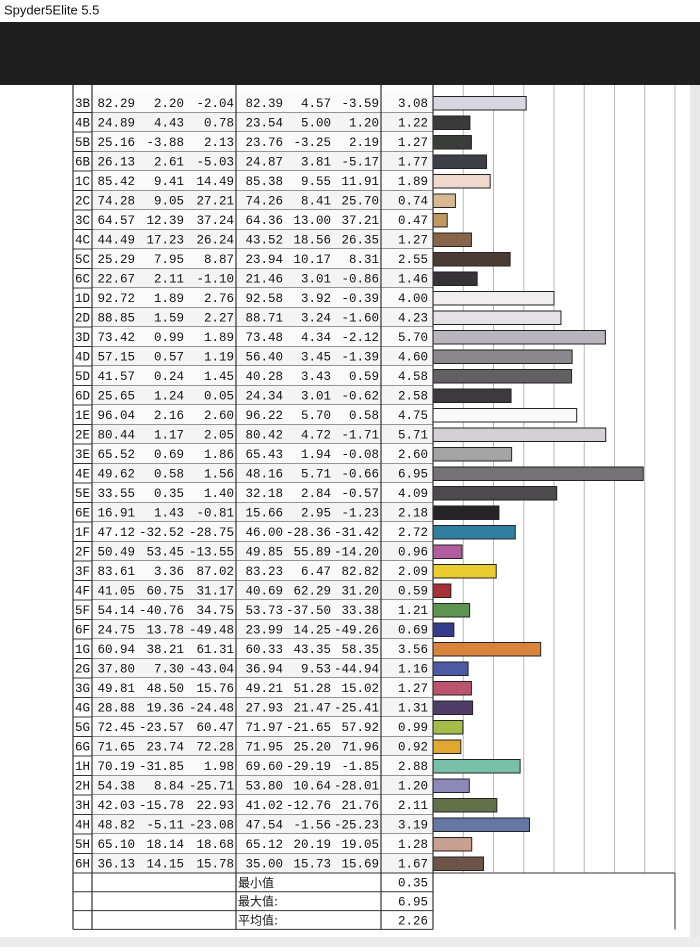 The image size is (700, 952). What do you see at coordinates (312, 260) in the screenshot?
I see `lab-value: 10.17` at bounding box center [312, 260].